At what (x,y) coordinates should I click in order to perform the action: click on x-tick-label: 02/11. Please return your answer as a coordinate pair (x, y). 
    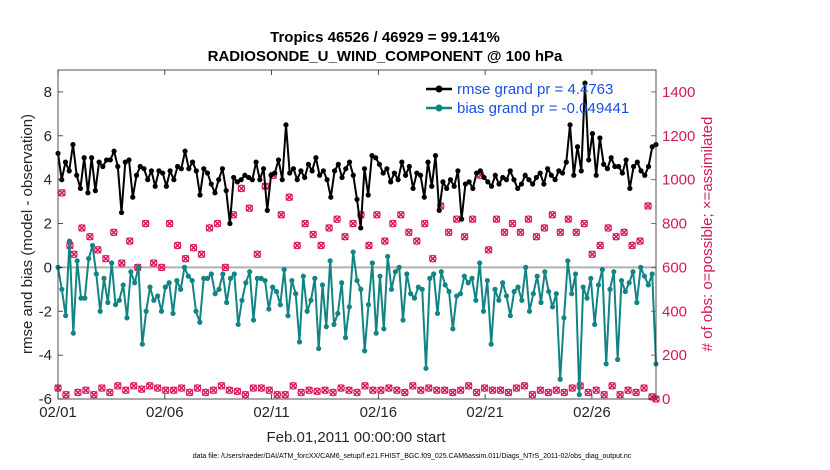
    Looking at the image, I should click on (271, 412).